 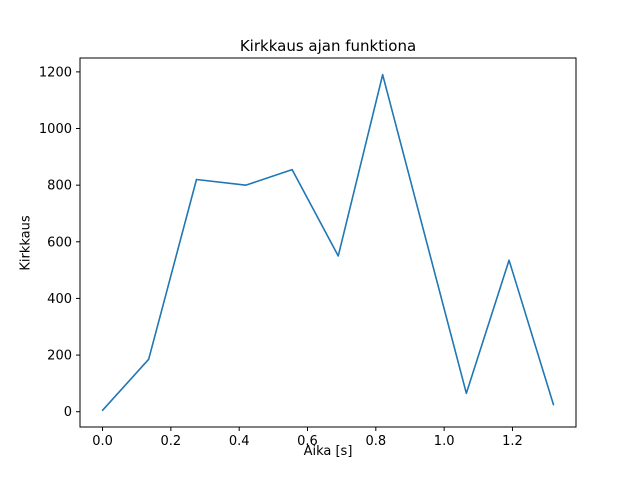 What do you see at coordinates (59, 299) in the screenshot?
I see `y-tick-label: 400` at bounding box center [59, 299].